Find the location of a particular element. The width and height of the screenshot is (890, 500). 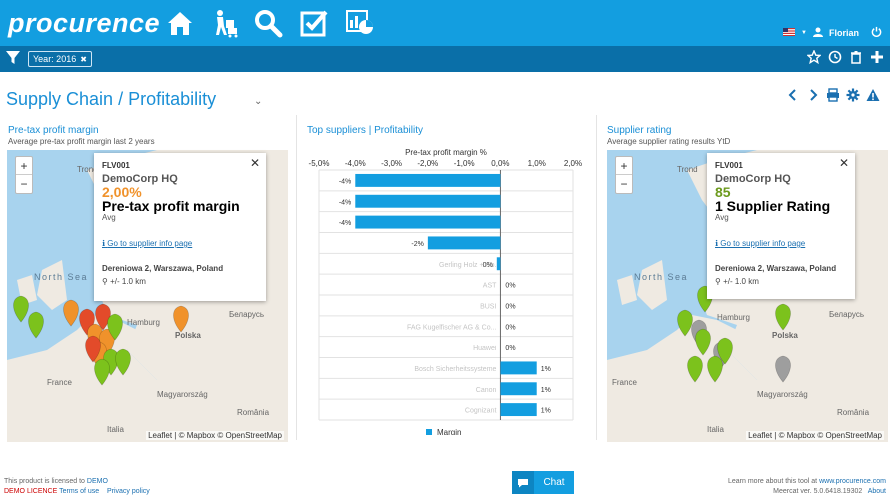

popup-address: Dereniowa 2, Warszawa, Poland is located at coordinates (776, 268).